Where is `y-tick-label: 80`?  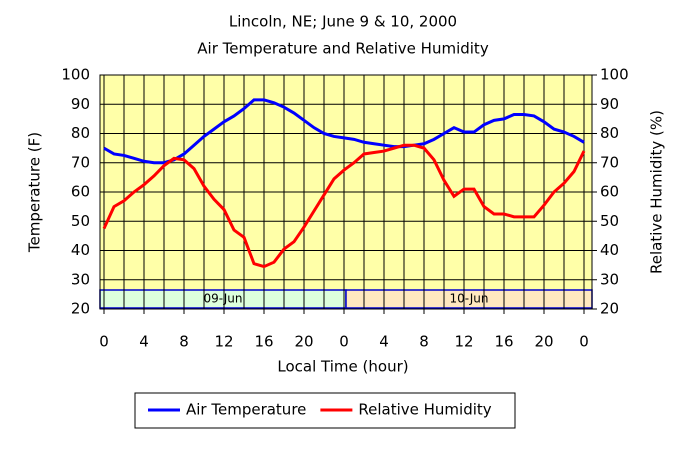 y-tick-label: 80 is located at coordinates (80, 133).